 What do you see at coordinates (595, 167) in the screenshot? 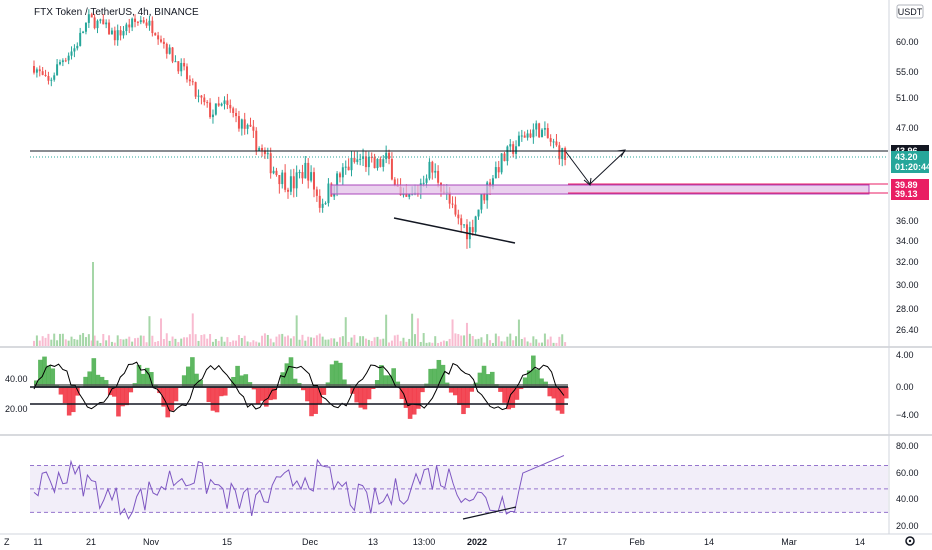
I see `projection-path` at bounding box center [595, 167].